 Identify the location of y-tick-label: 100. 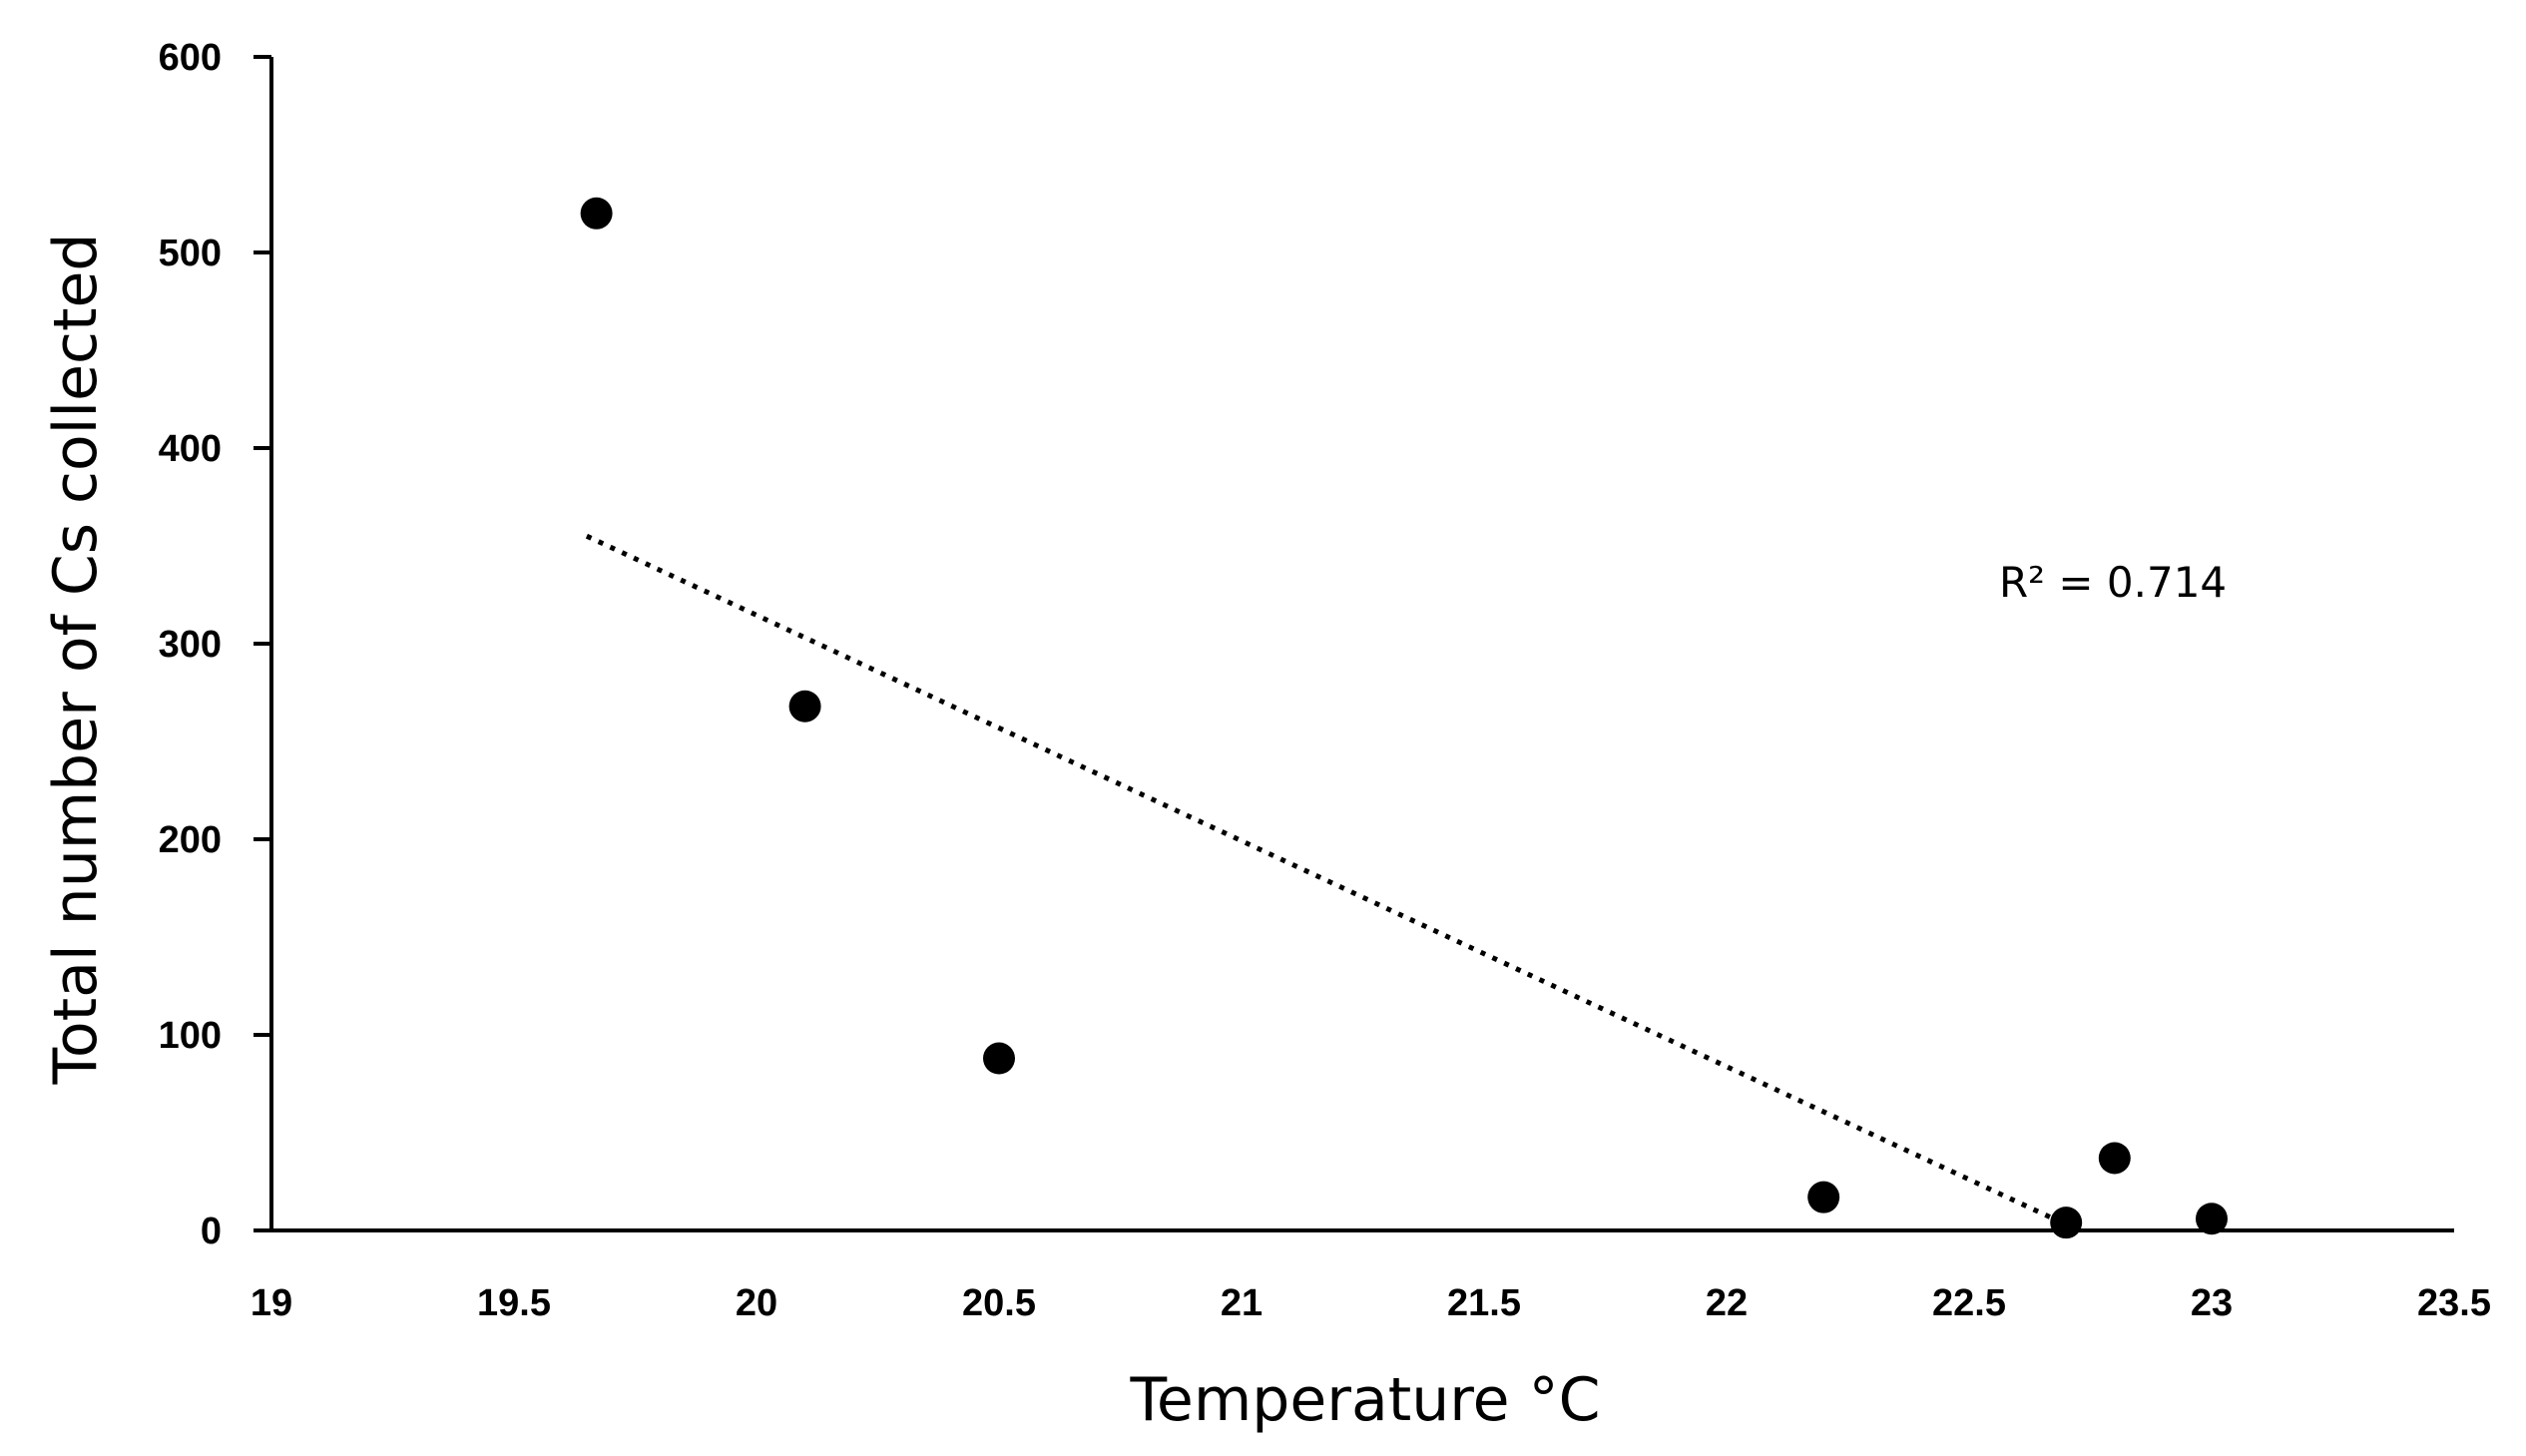
(190, 1036).